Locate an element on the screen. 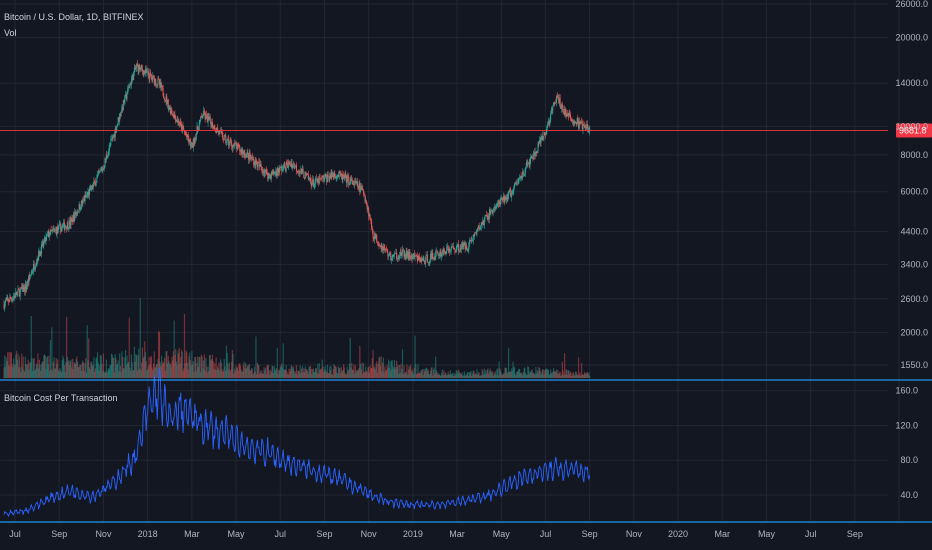 The image size is (932, 550). time-tick-label: Jul is located at coordinates (546, 534).